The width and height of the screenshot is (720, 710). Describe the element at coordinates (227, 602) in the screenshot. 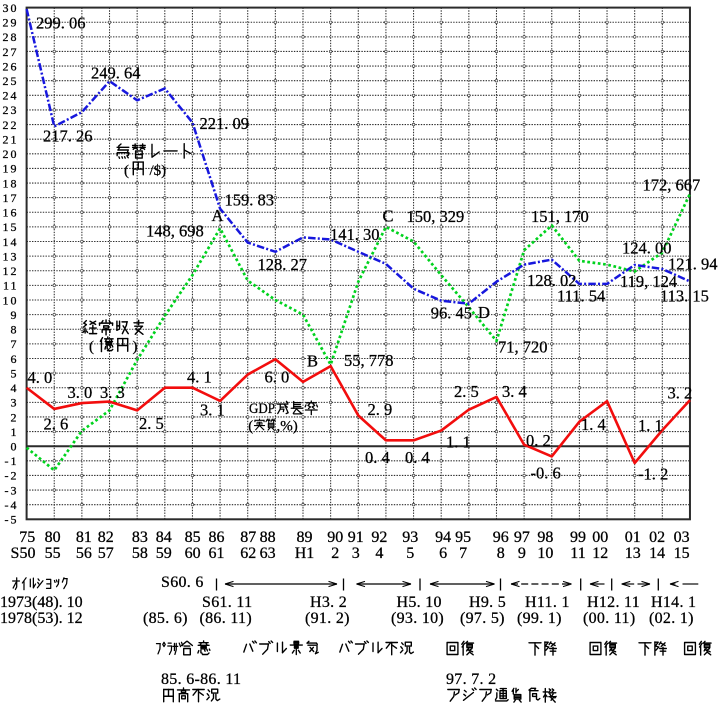

I see `svg-text: S61. 11` at that location.